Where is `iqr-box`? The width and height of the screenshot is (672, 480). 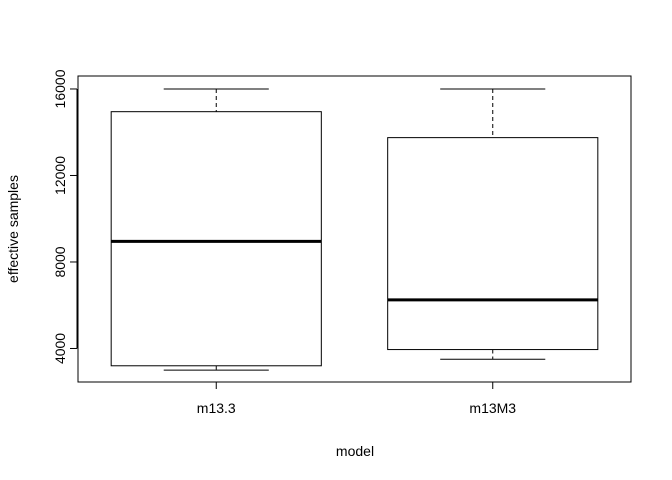 iqr-box is located at coordinates (493, 244).